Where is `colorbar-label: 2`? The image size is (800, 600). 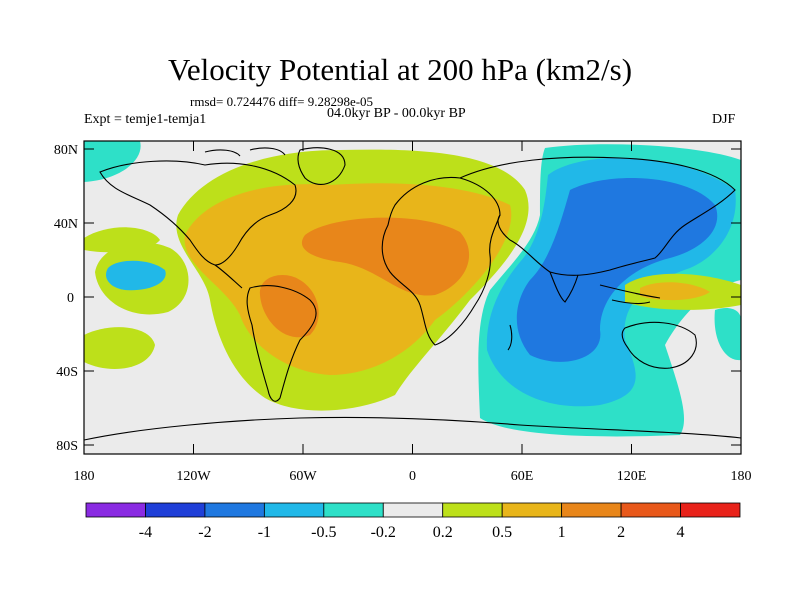
colorbar-label: 2 is located at coordinates (621, 532).